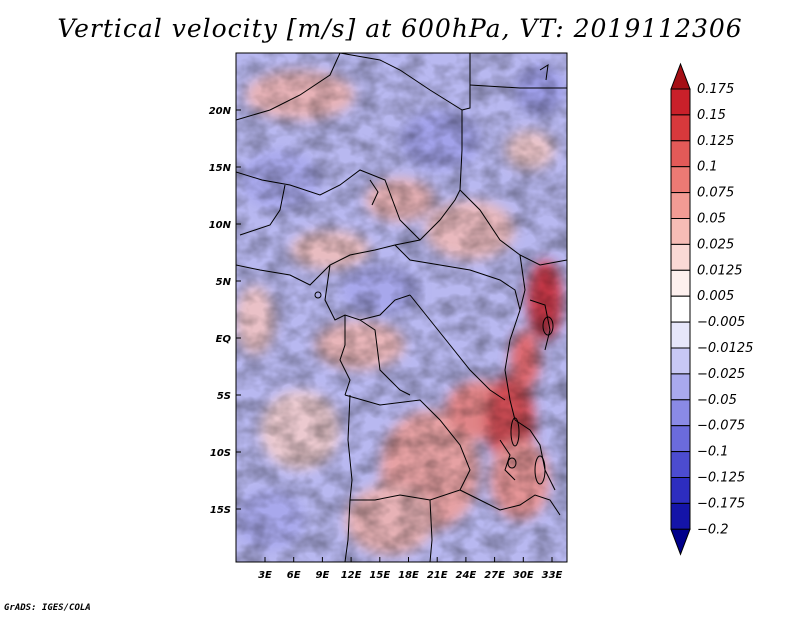 This screenshot has height=618, width=800. I want to click on colorbar-level-label: −0.005, so click(721, 322).